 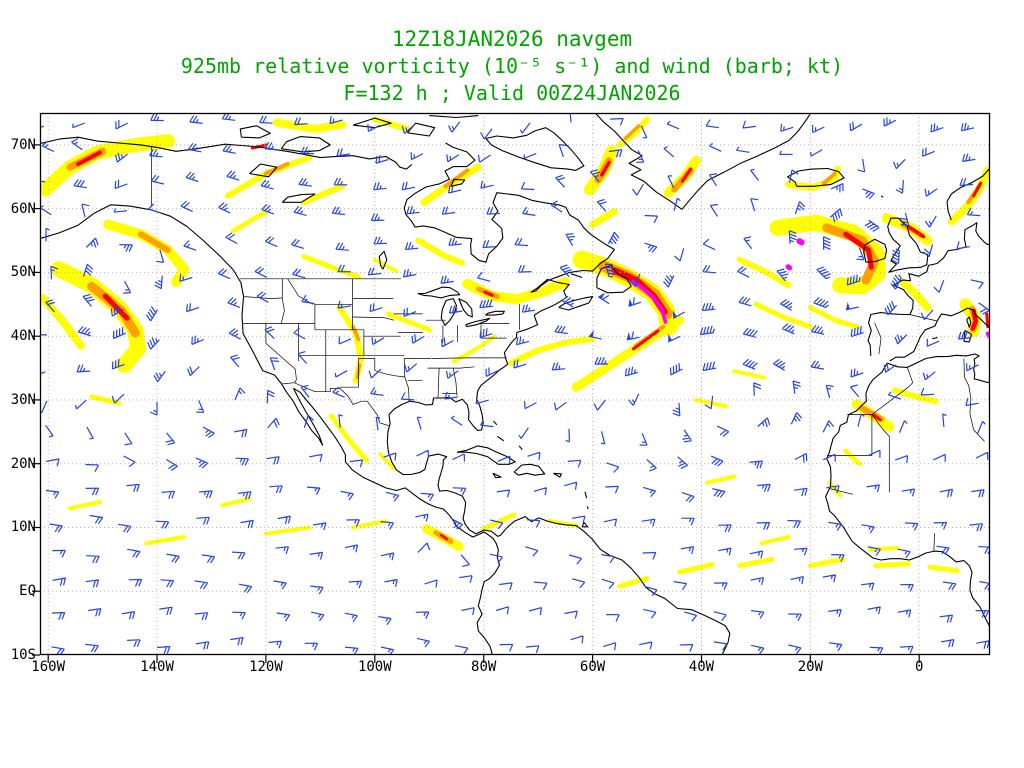 What do you see at coordinates (810, 667) in the screenshot?
I see `lon-axis-label: 20W` at bounding box center [810, 667].